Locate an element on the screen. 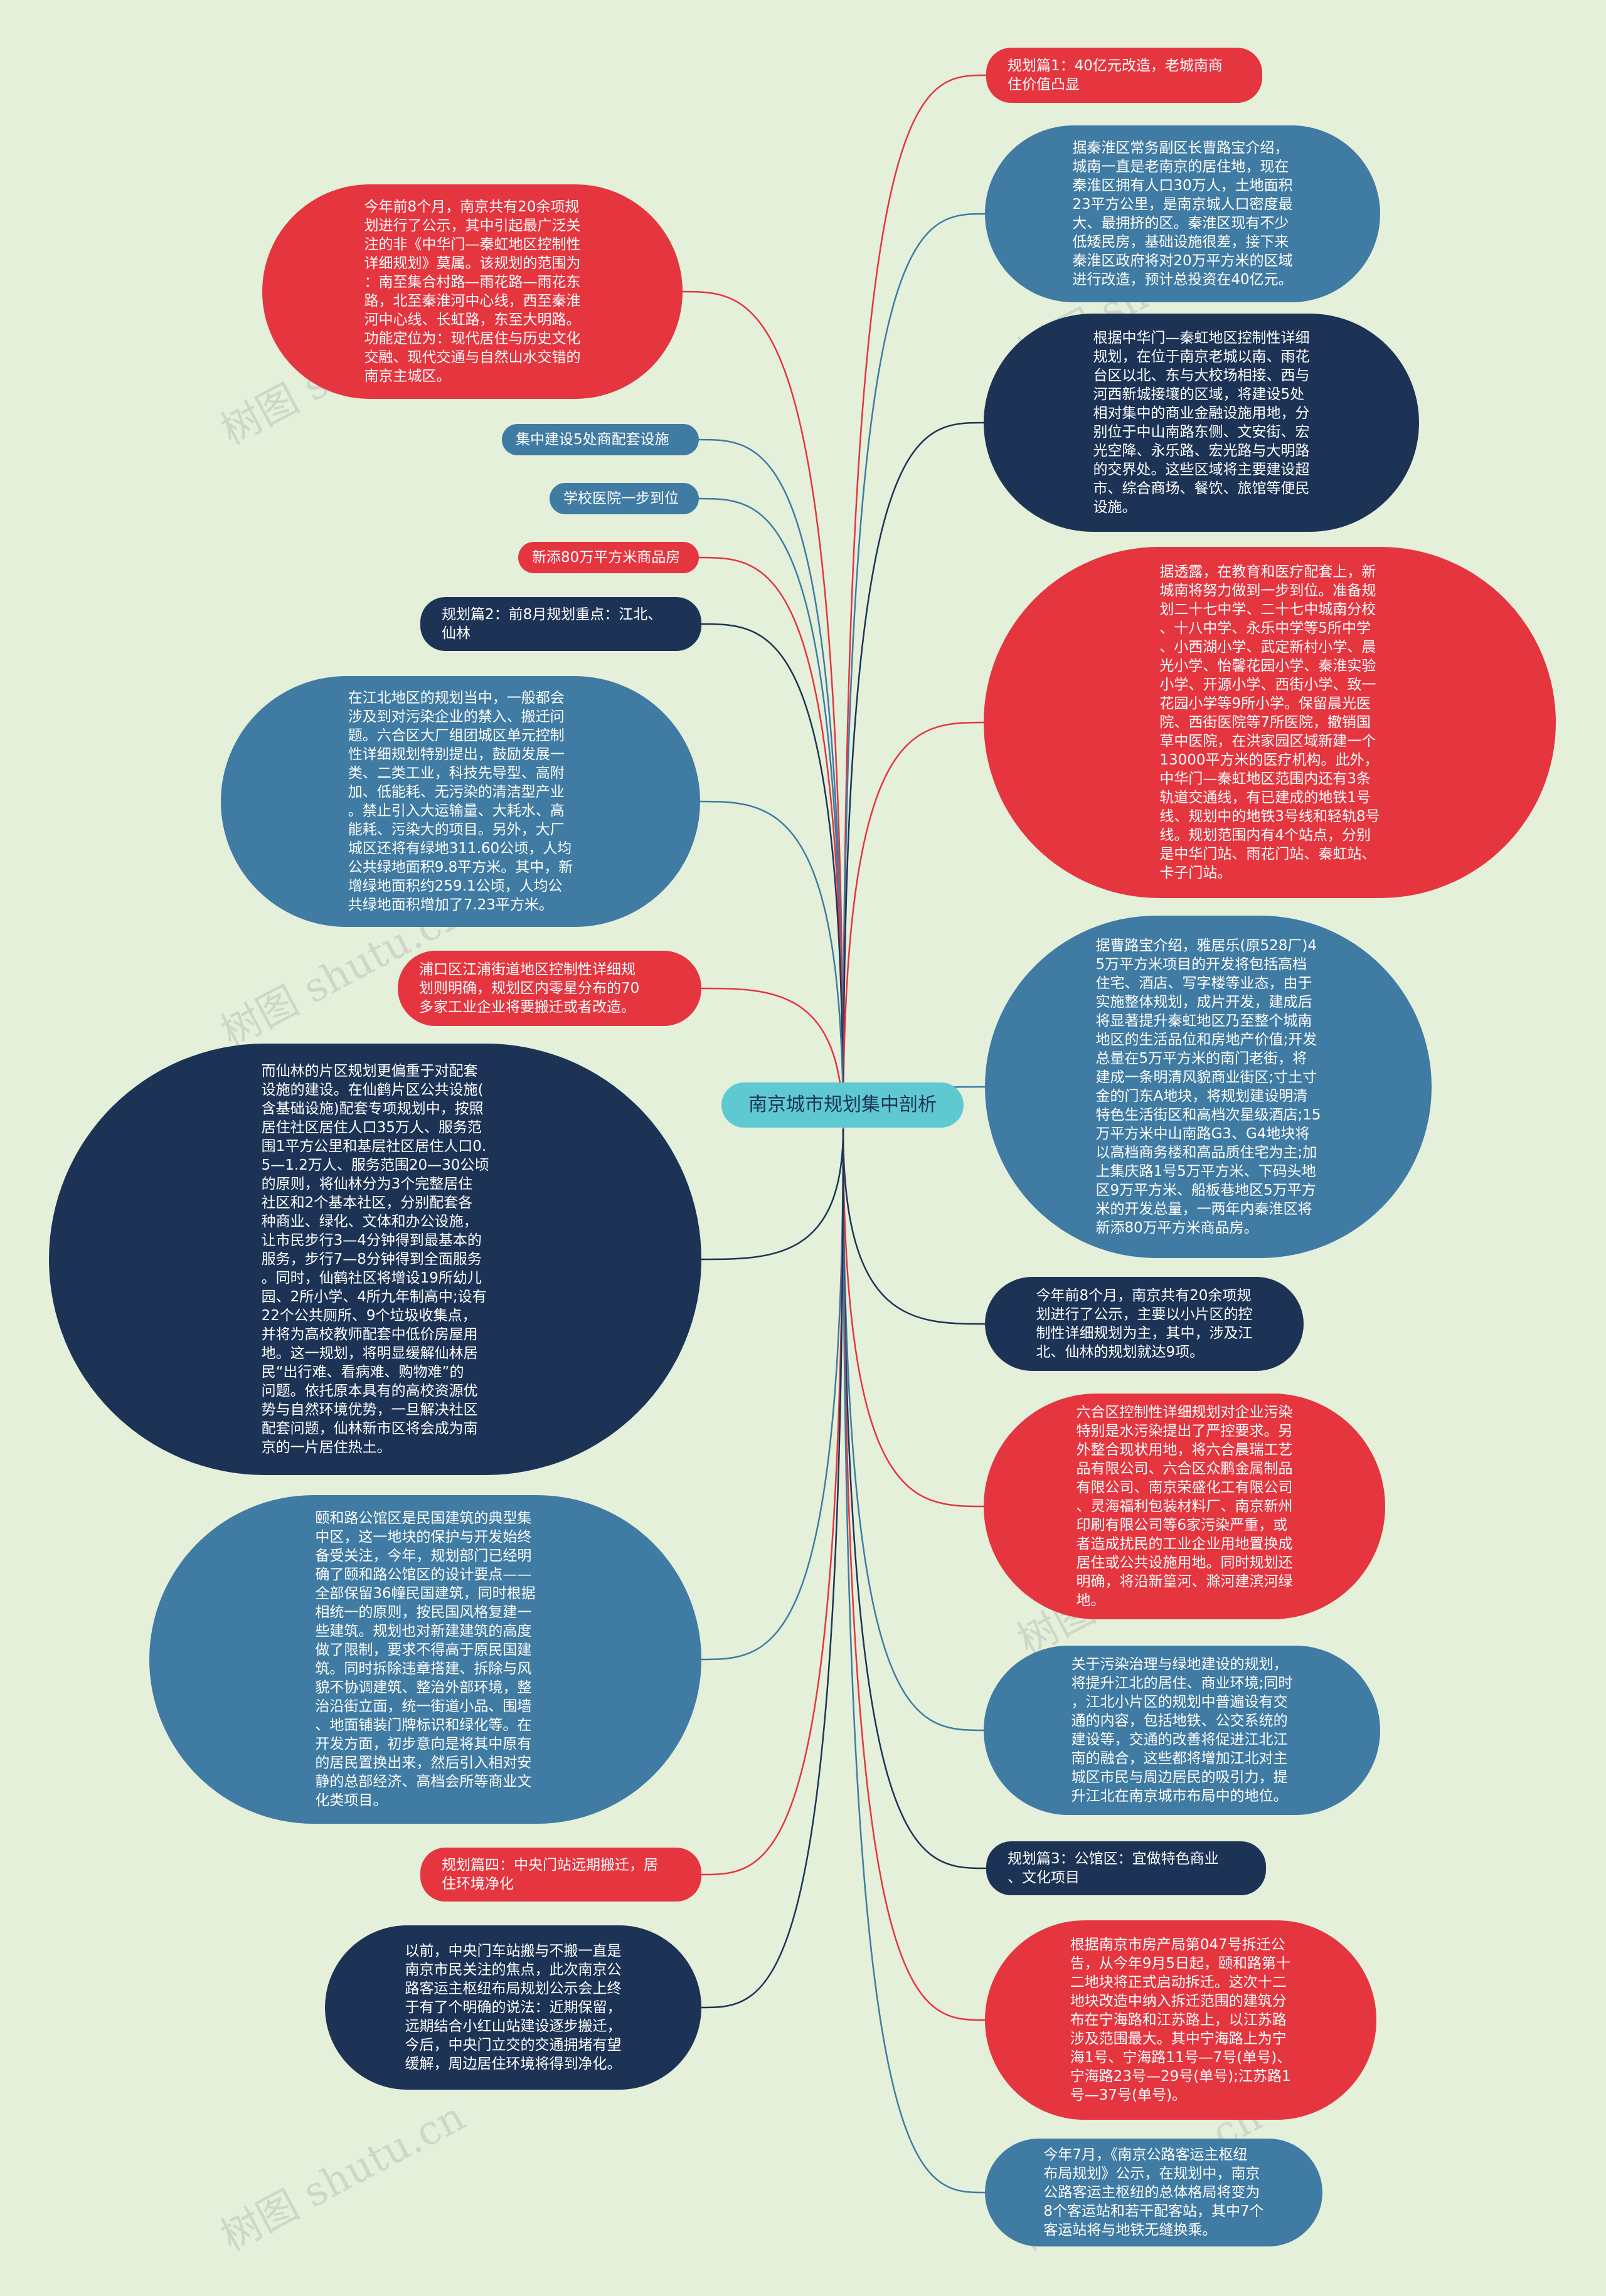 Image resolution: width=1606 pixels, height=2296 pixels. topic-node-schools-in-place: 学校医院一步到位 is located at coordinates (624, 498).